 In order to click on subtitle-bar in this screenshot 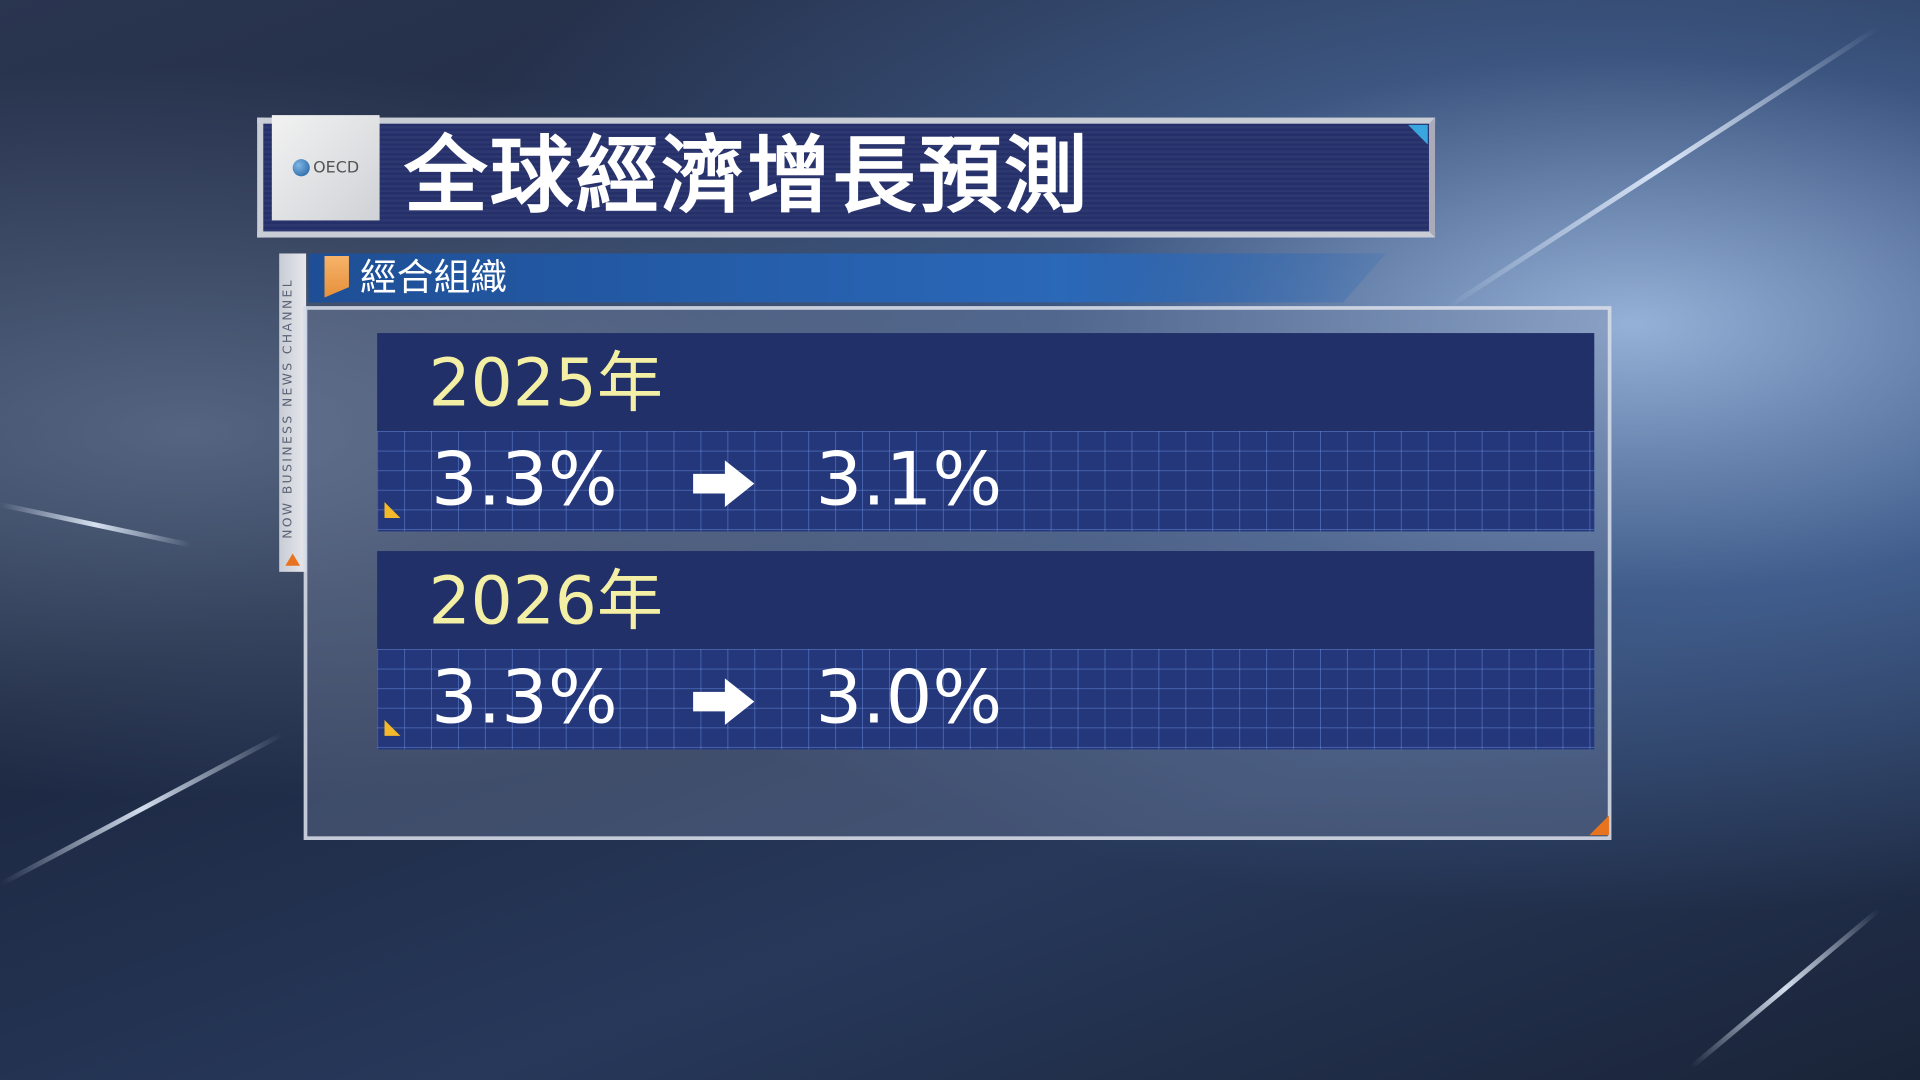, I will do `click(847, 278)`.